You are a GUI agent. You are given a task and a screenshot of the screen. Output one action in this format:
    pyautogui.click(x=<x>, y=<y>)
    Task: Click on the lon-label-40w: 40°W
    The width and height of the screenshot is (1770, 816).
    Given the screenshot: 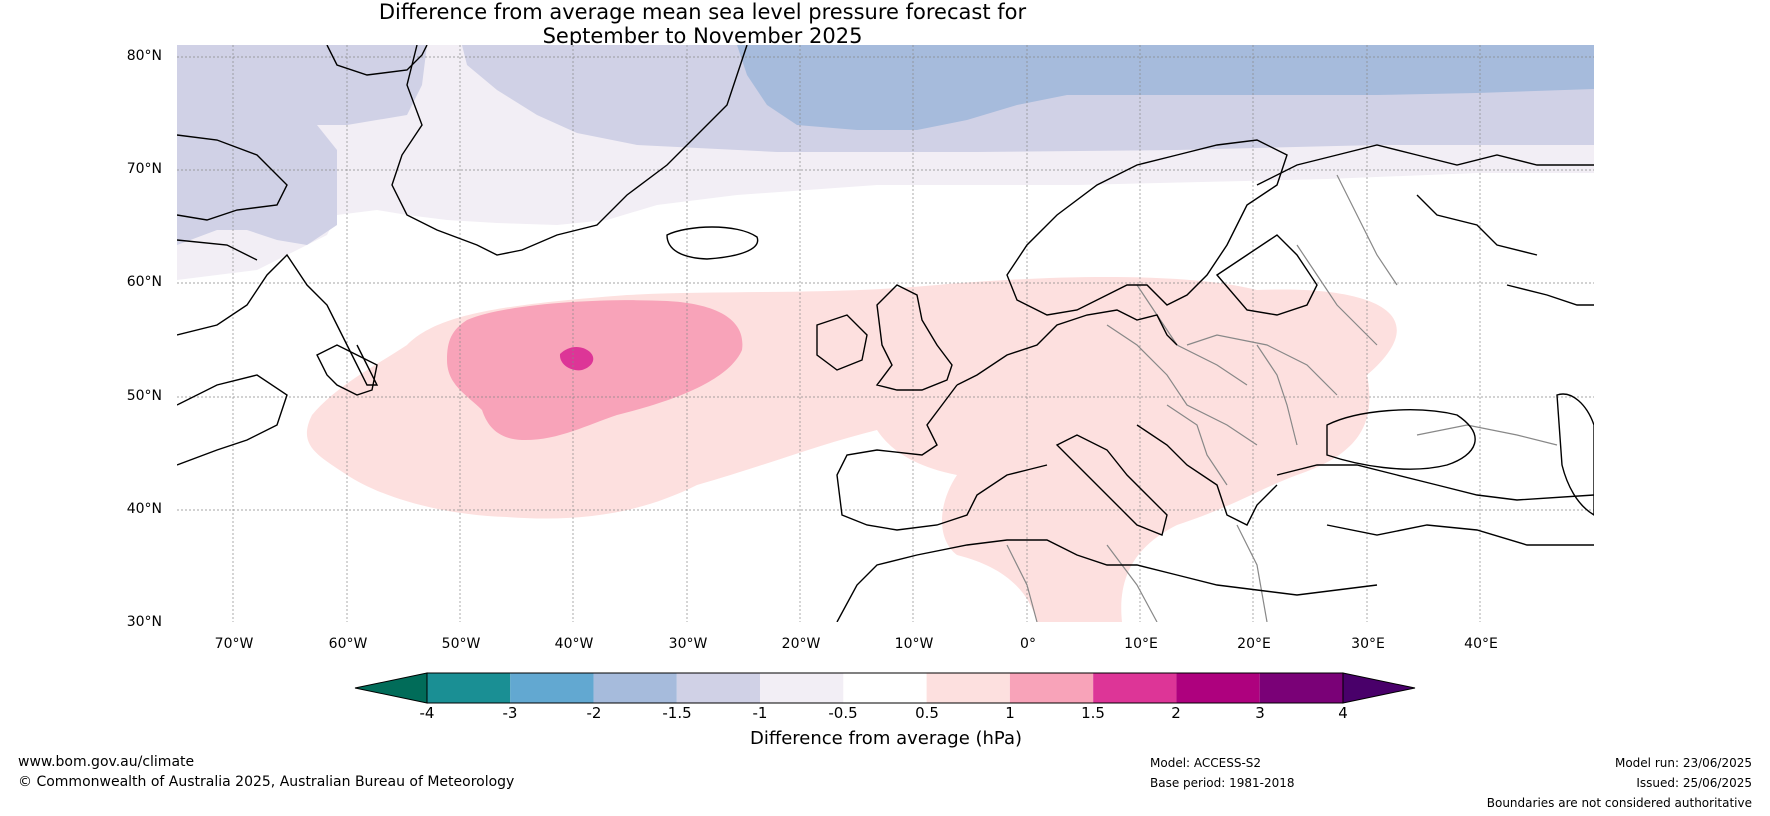 What is the action you would take?
    pyautogui.click(x=574, y=644)
    